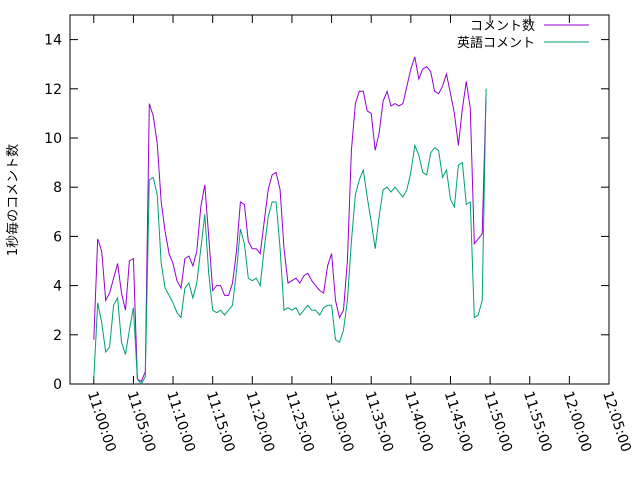 This screenshot has width=640, height=480. Describe the element at coordinates (497, 421) in the screenshot. I see `x-tick-label: 11:50:00` at that location.